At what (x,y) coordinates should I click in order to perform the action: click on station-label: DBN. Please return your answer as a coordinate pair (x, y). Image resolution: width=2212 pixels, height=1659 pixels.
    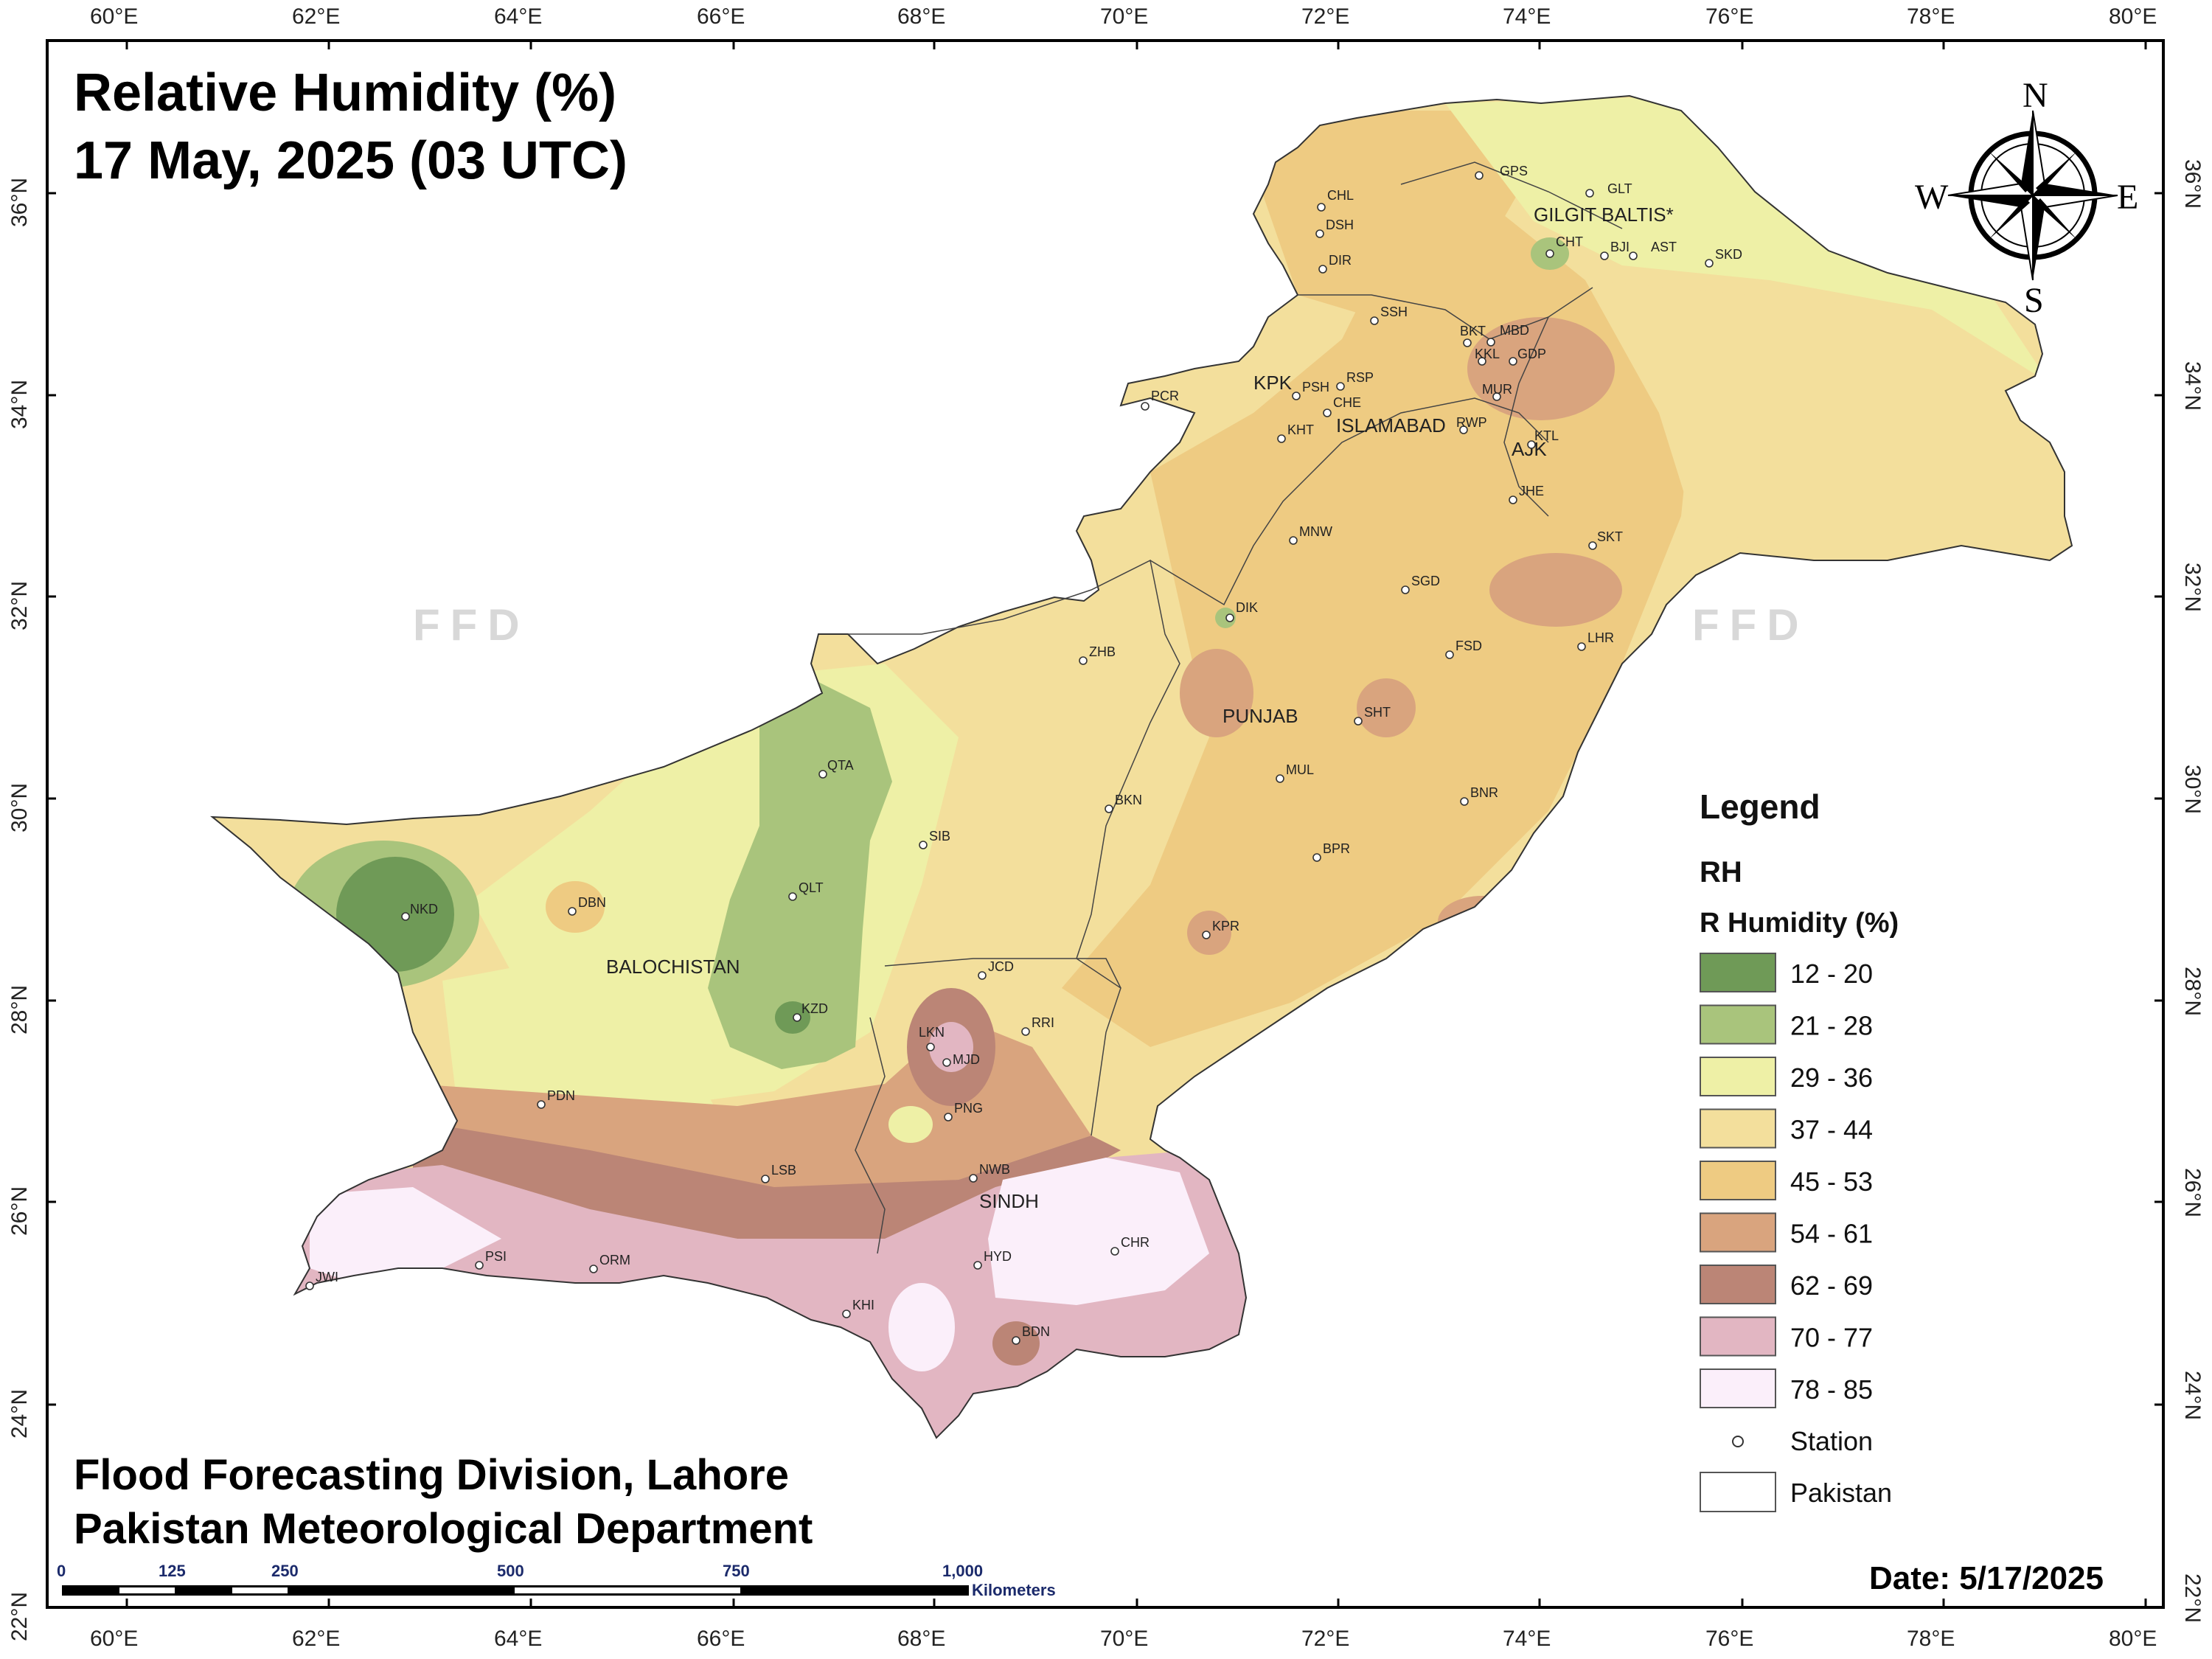
    Looking at the image, I should click on (592, 902).